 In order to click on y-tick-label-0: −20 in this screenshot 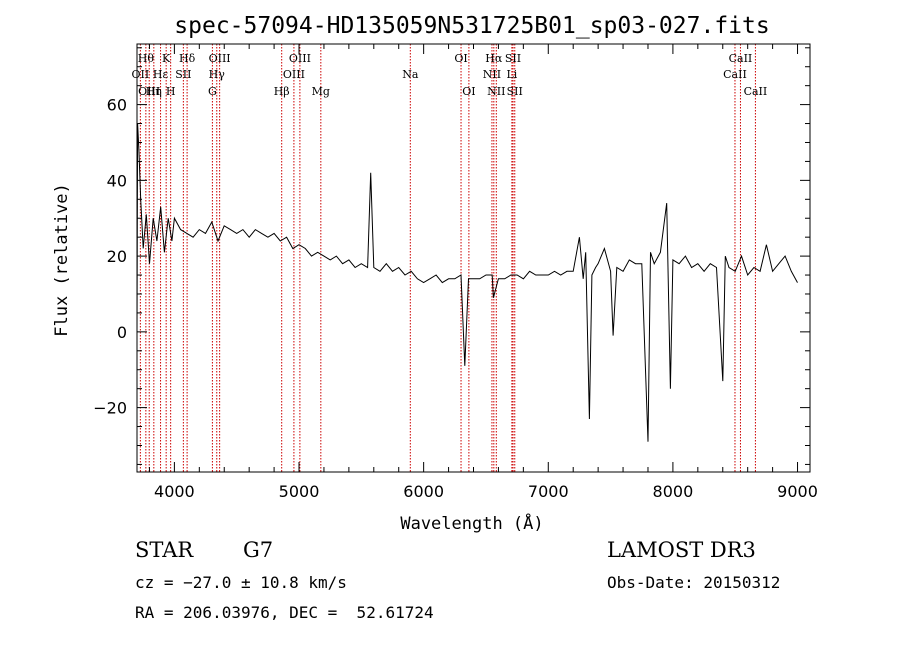, I will do `click(110, 408)`.